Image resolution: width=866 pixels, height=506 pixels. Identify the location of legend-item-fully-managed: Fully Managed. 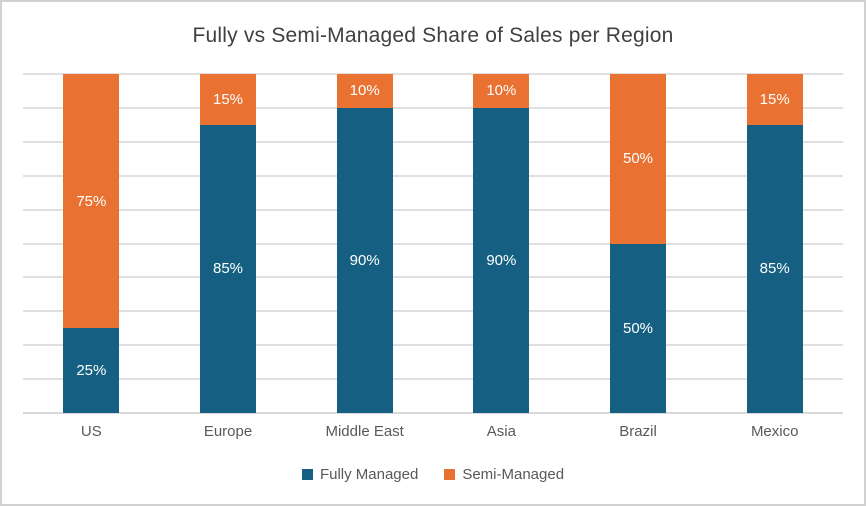
(360, 474).